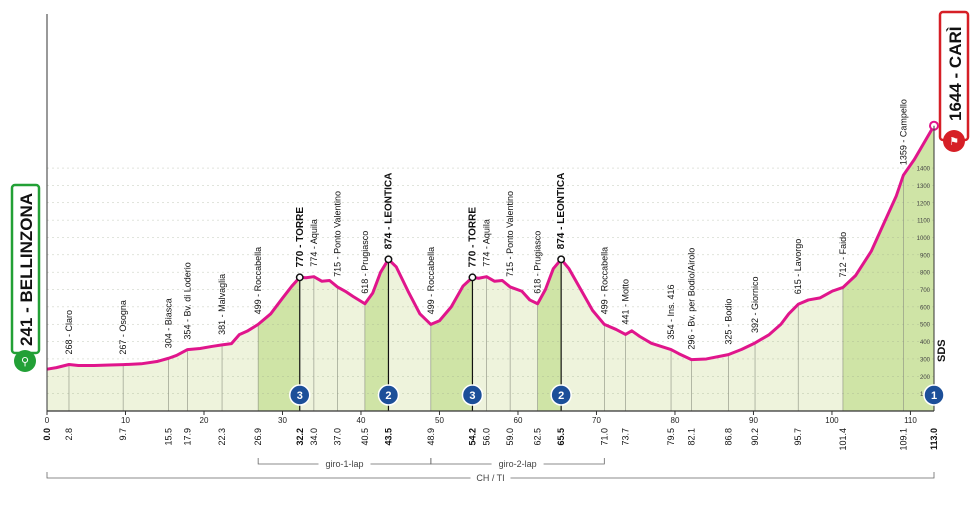 Image resolution: width=980 pixels, height=507 pixels. I want to click on waypoint-label: 715 - Ponto Valentino, so click(510, 234).